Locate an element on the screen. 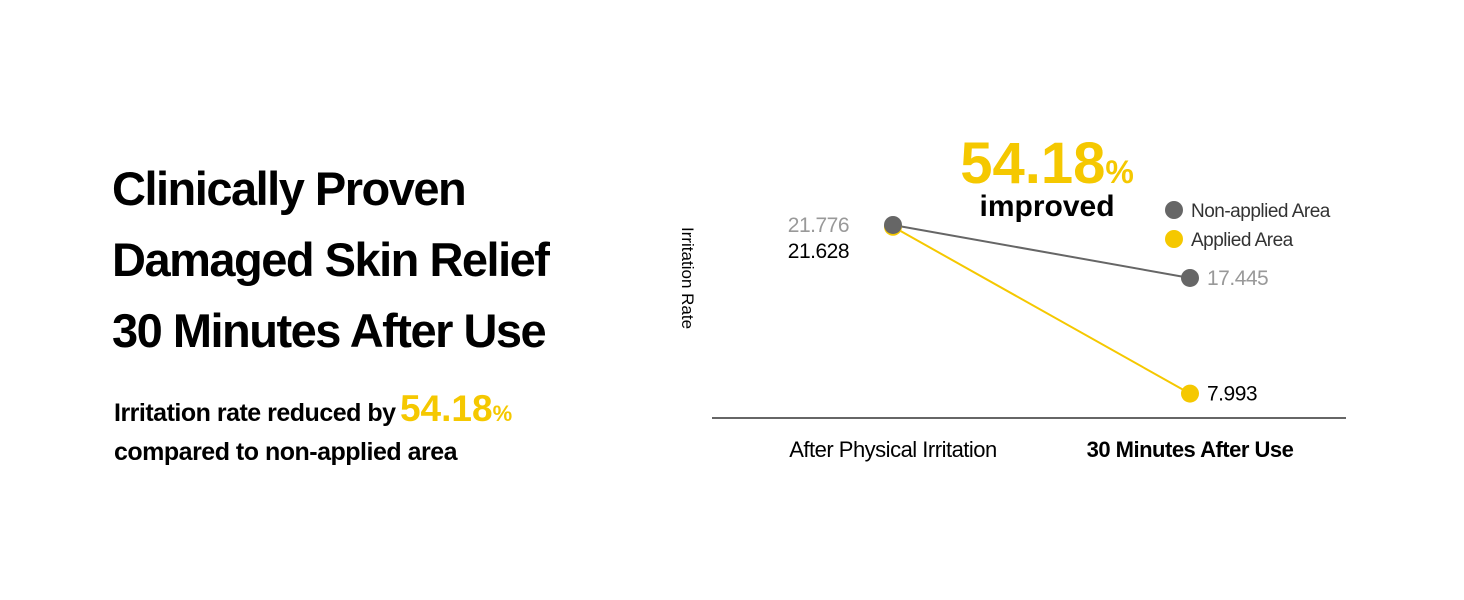 This screenshot has height=600, width=1464. value-label: 21.776 is located at coordinates (818, 225).